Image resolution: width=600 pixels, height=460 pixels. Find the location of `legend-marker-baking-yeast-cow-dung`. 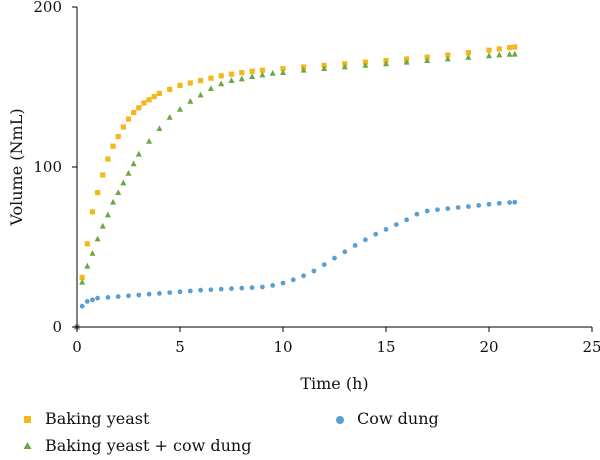

legend-marker-baking-yeast-cow-dung is located at coordinates (27, 445).